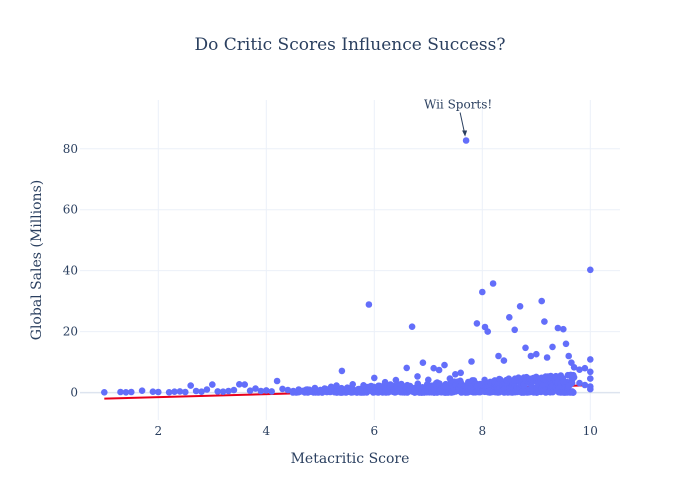 The image size is (700, 500). Describe the element at coordinates (350, 45) in the screenshot. I see `chart-title: Do Critic Scores Influence Success?` at that location.